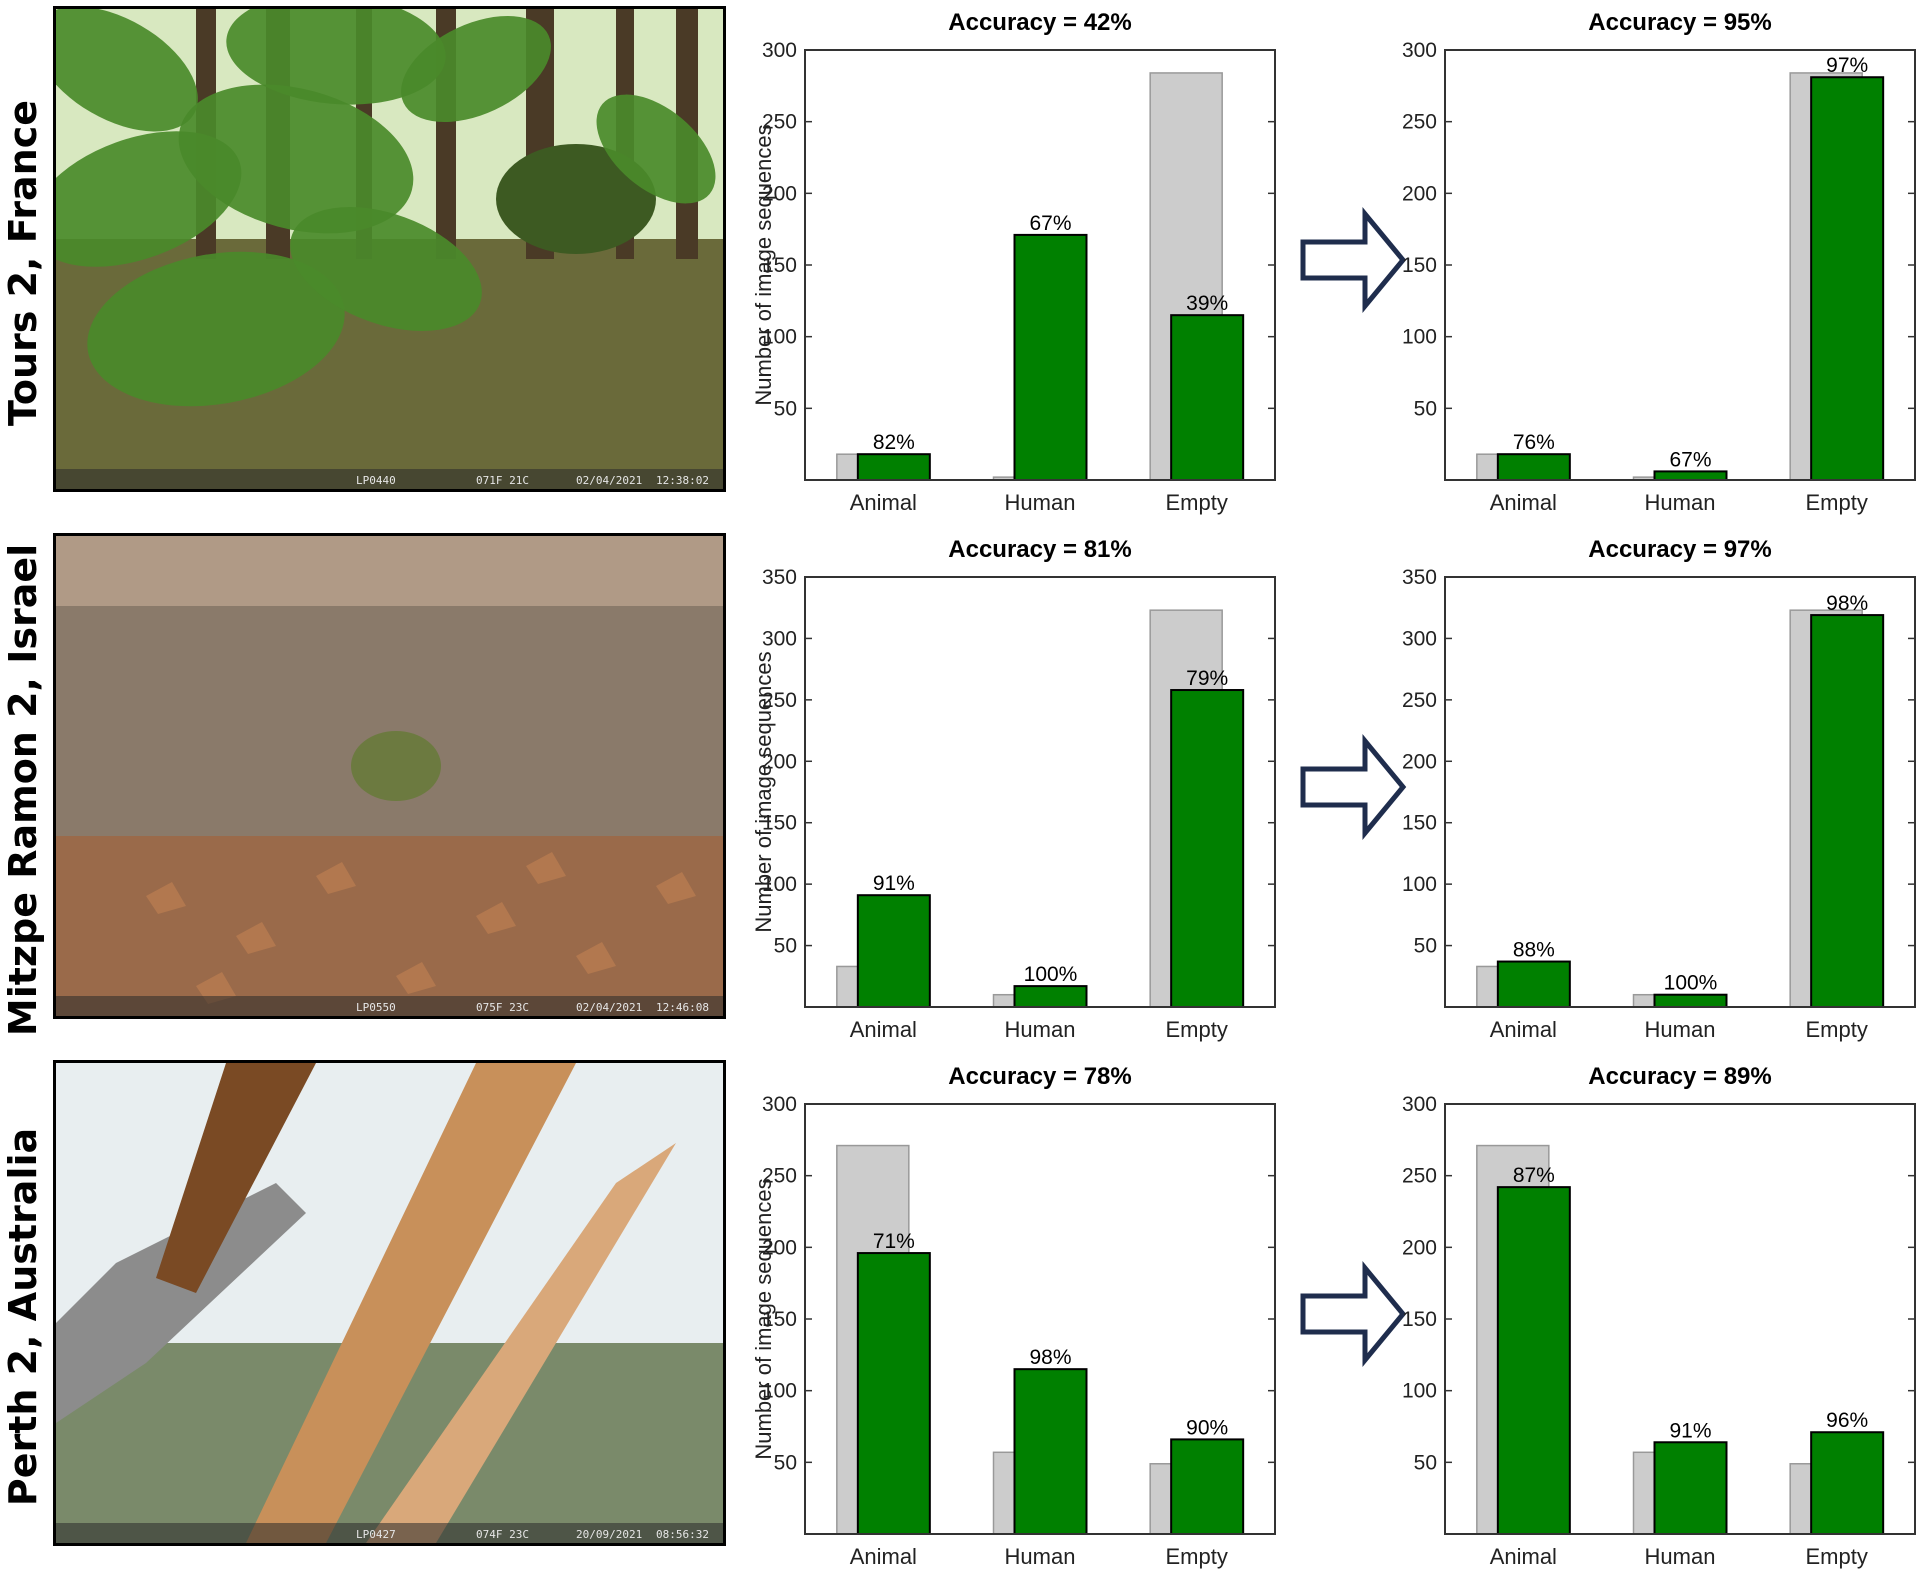 The width and height of the screenshot is (1920, 1586). What do you see at coordinates (389, 571) in the screenshot?
I see `photo-far-slope` at bounding box center [389, 571].